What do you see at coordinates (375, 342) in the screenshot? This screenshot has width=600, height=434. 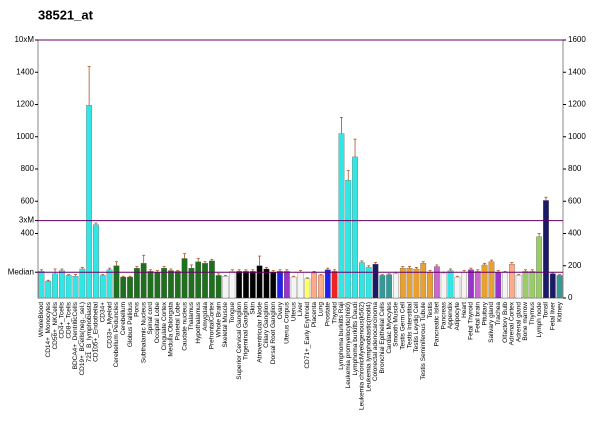 I see `x-tick-label: Colorectal adenocarcinoma` at bounding box center [375, 342].